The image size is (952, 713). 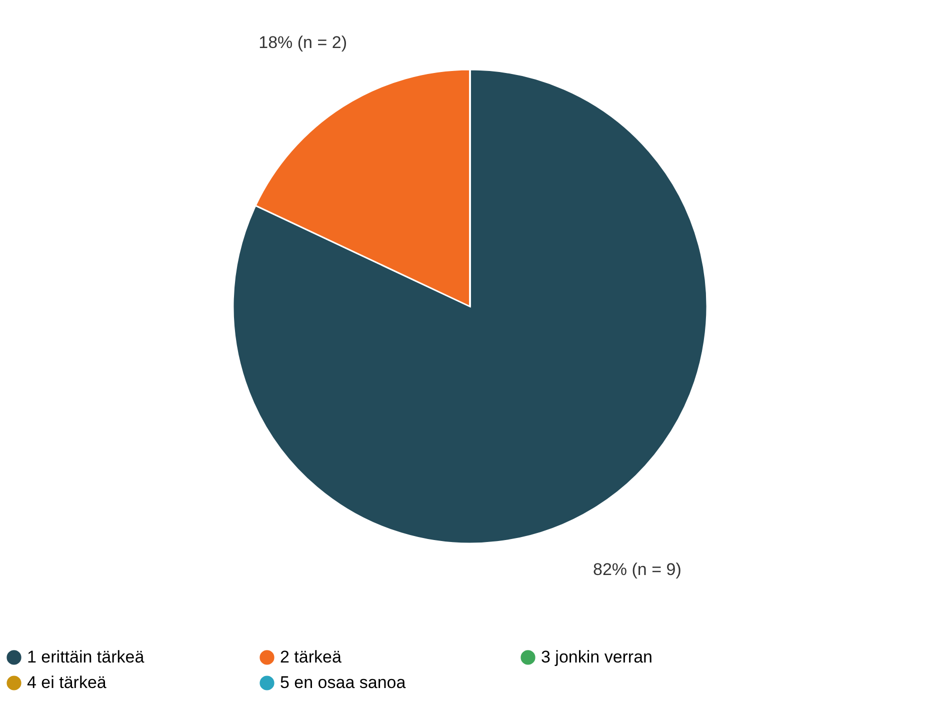 I want to click on data-label: 18% (n = 2), so click(x=302, y=42).